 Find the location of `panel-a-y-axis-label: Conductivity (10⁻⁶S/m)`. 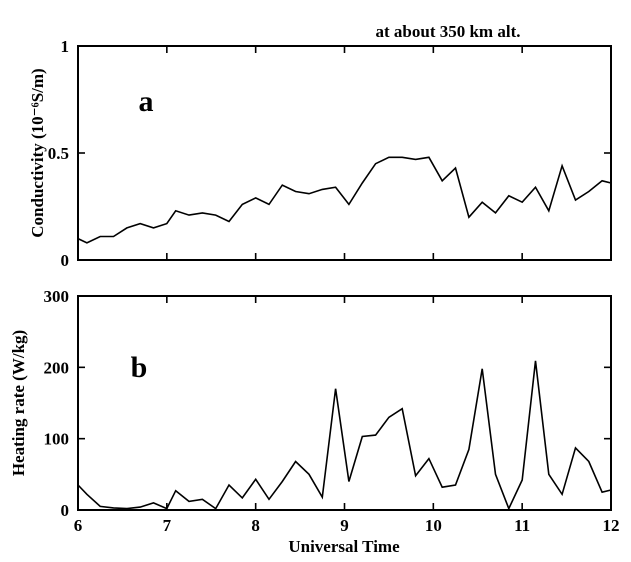

panel-a-y-axis-label: Conductivity (10⁻⁶S/m) is located at coordinates (37, 152).